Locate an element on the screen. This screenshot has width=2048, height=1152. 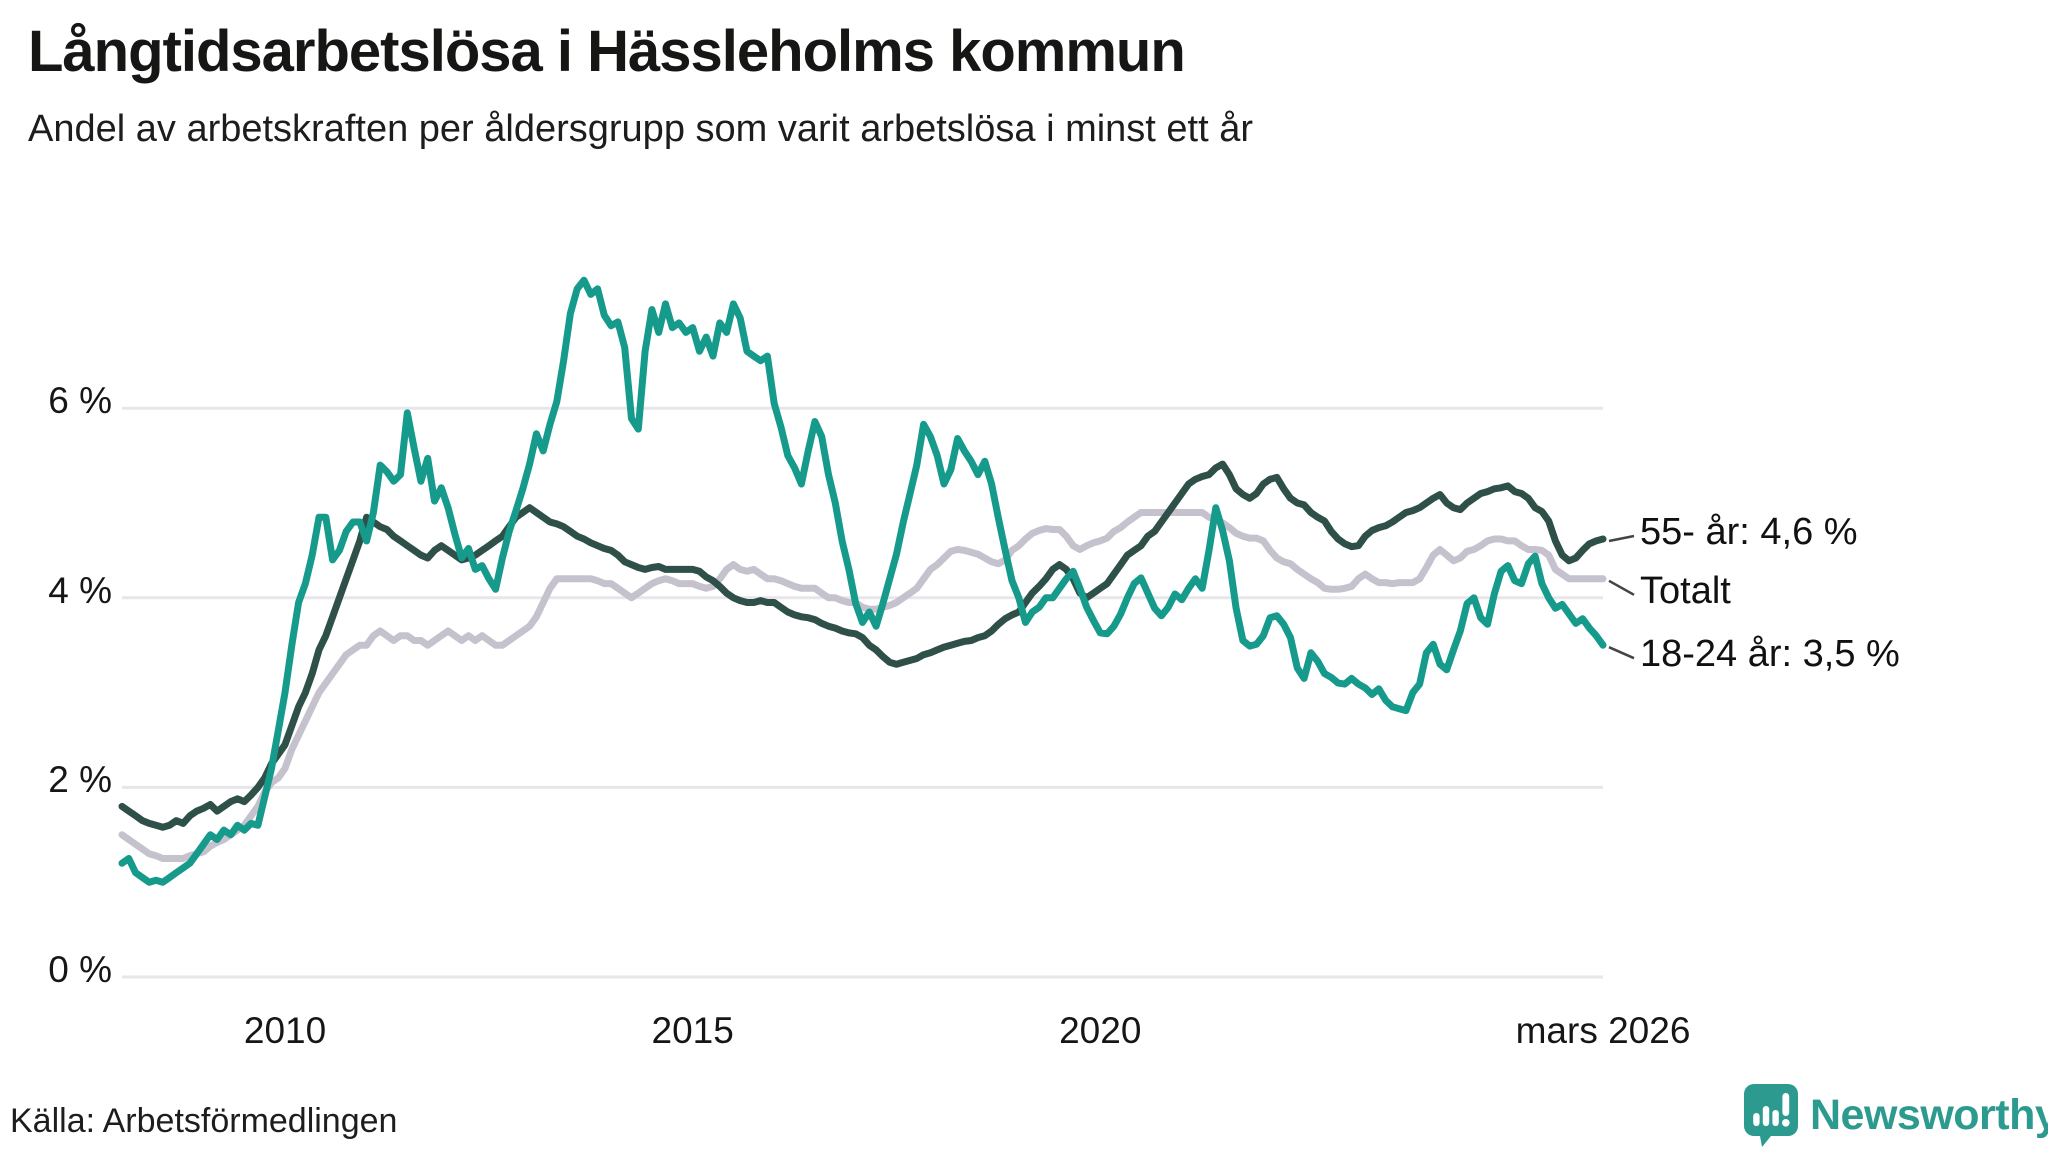
y-tick-label: 4 % is located at coordinates (80, 590).